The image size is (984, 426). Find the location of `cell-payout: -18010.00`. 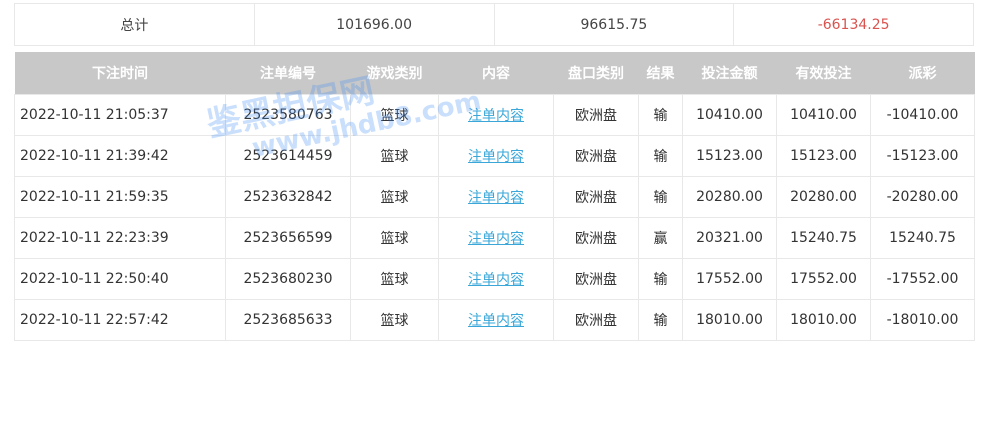

cell-payout: -18010.00 is located at coordinates (922, 319).